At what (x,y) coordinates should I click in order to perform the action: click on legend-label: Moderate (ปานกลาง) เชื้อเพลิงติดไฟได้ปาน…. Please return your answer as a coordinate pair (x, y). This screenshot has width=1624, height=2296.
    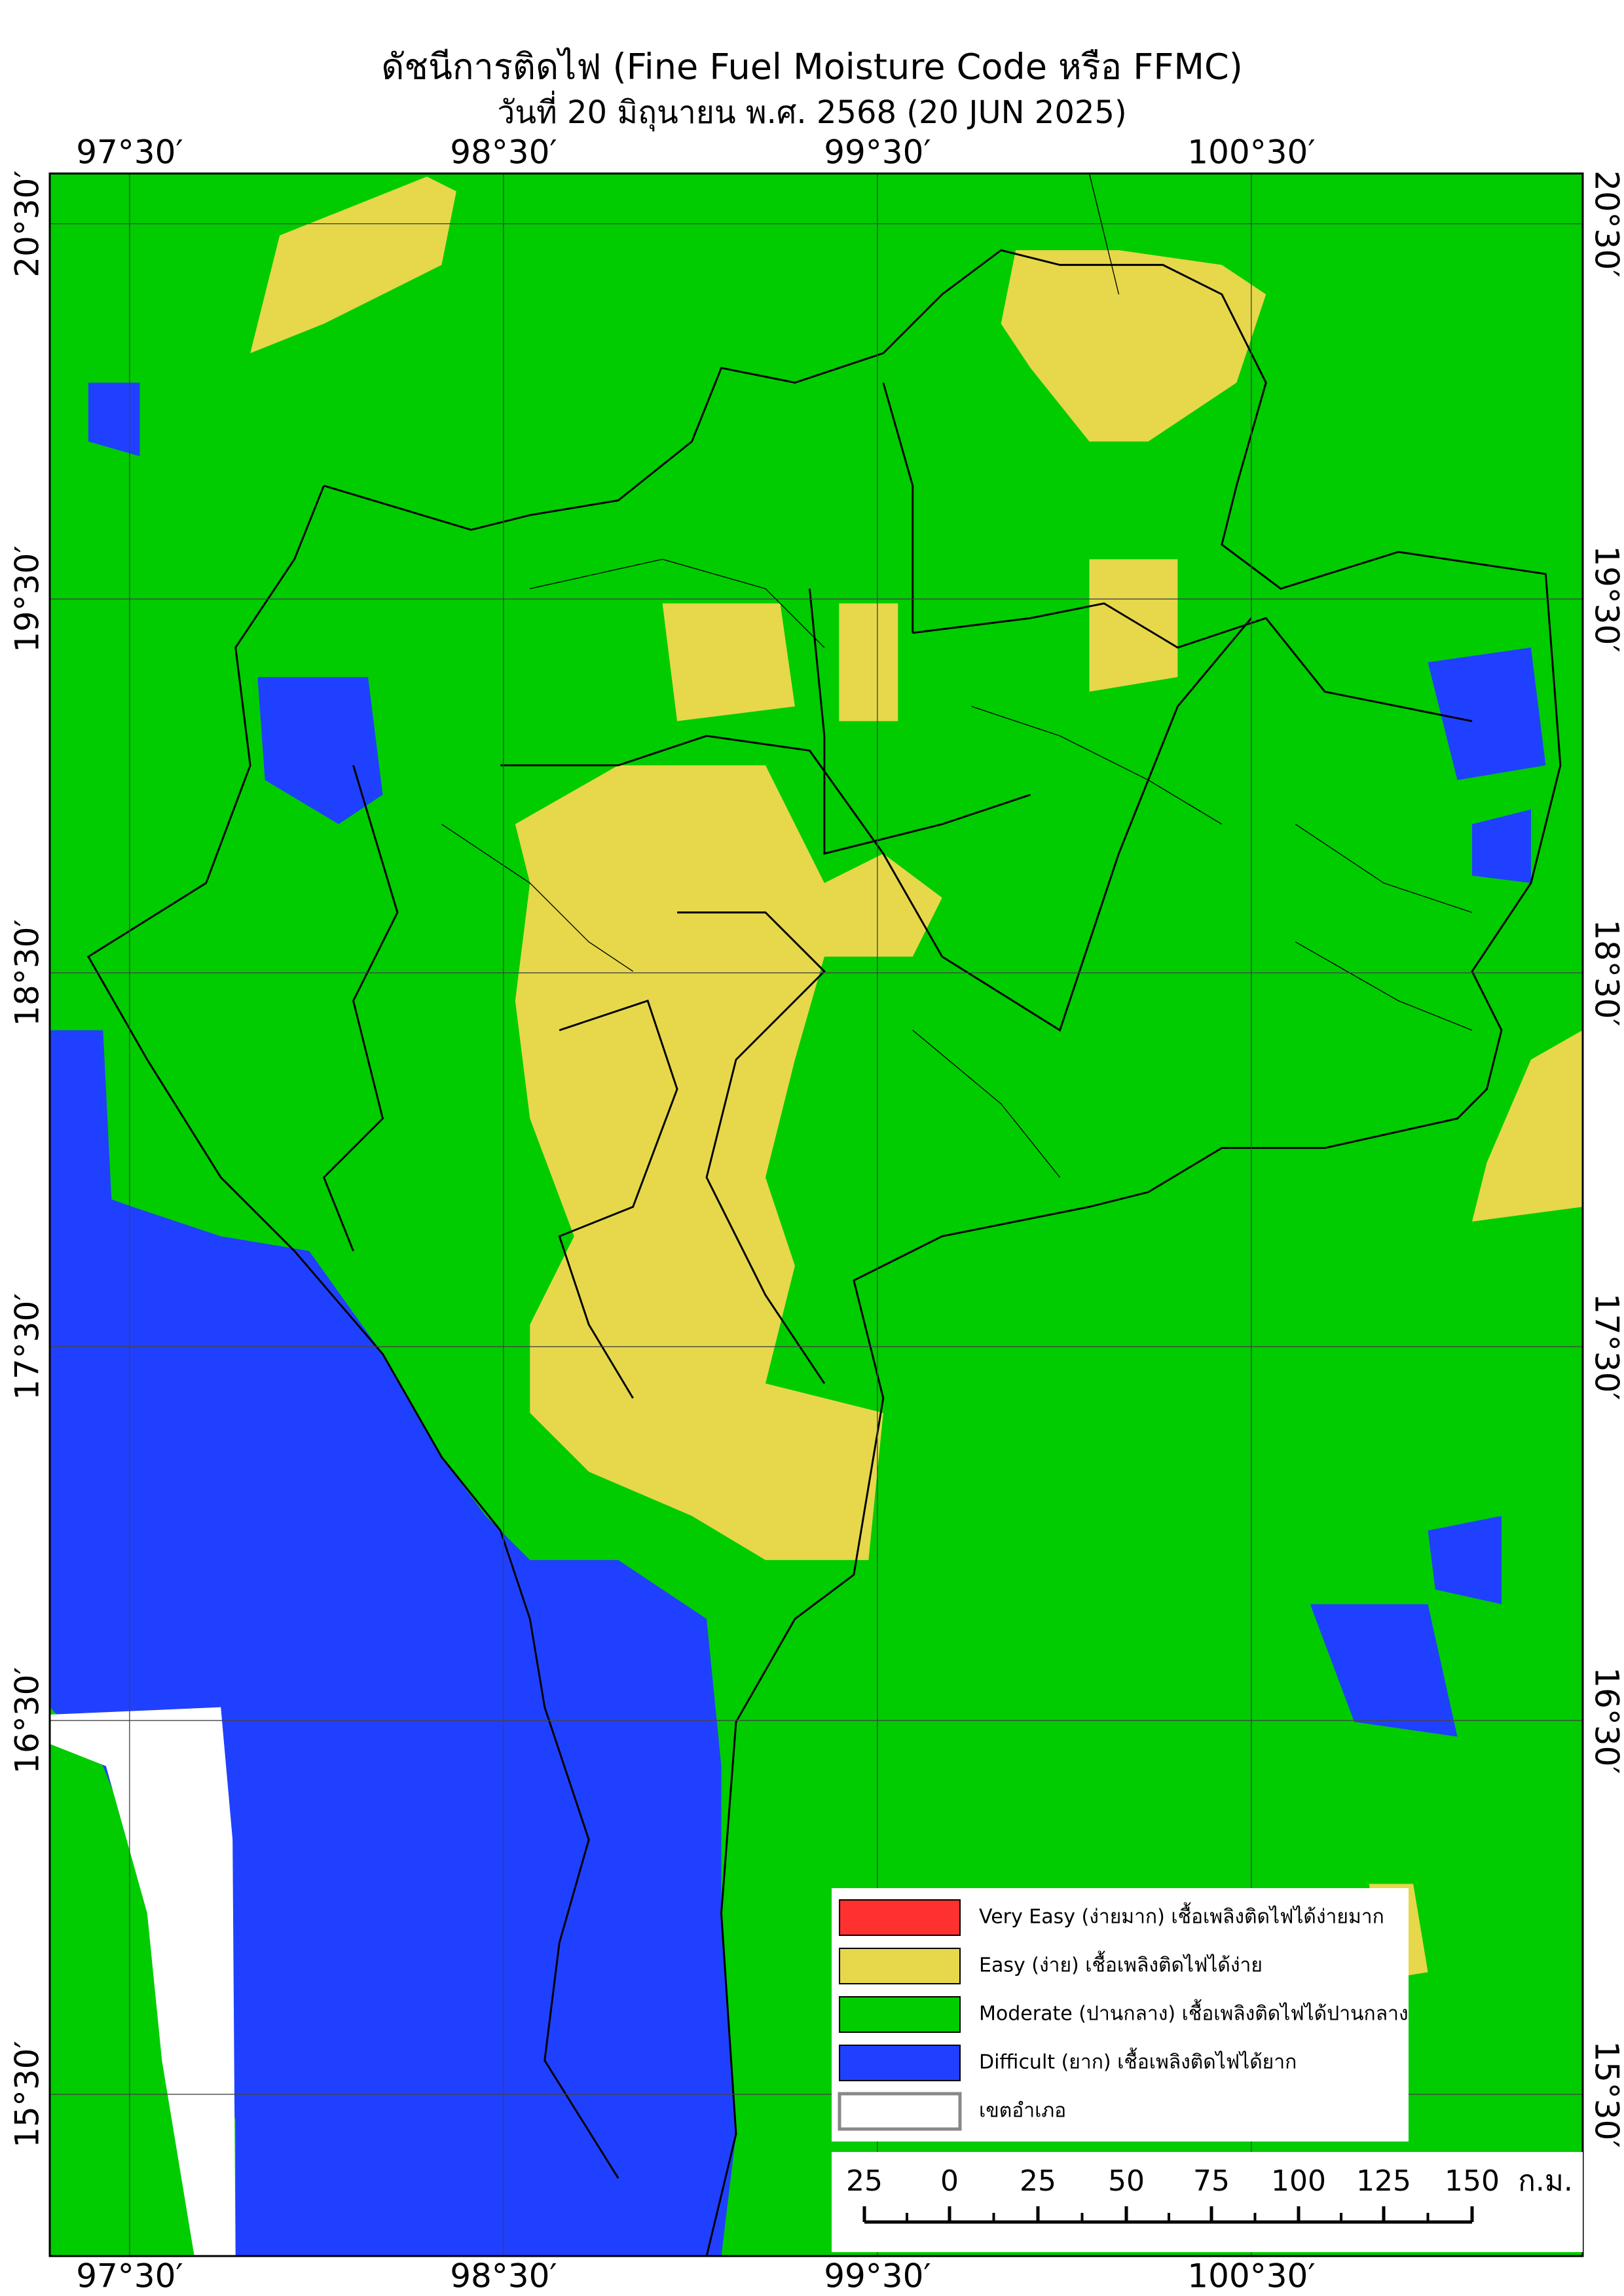
    Looking at the image, I should click on (1194, 2012).